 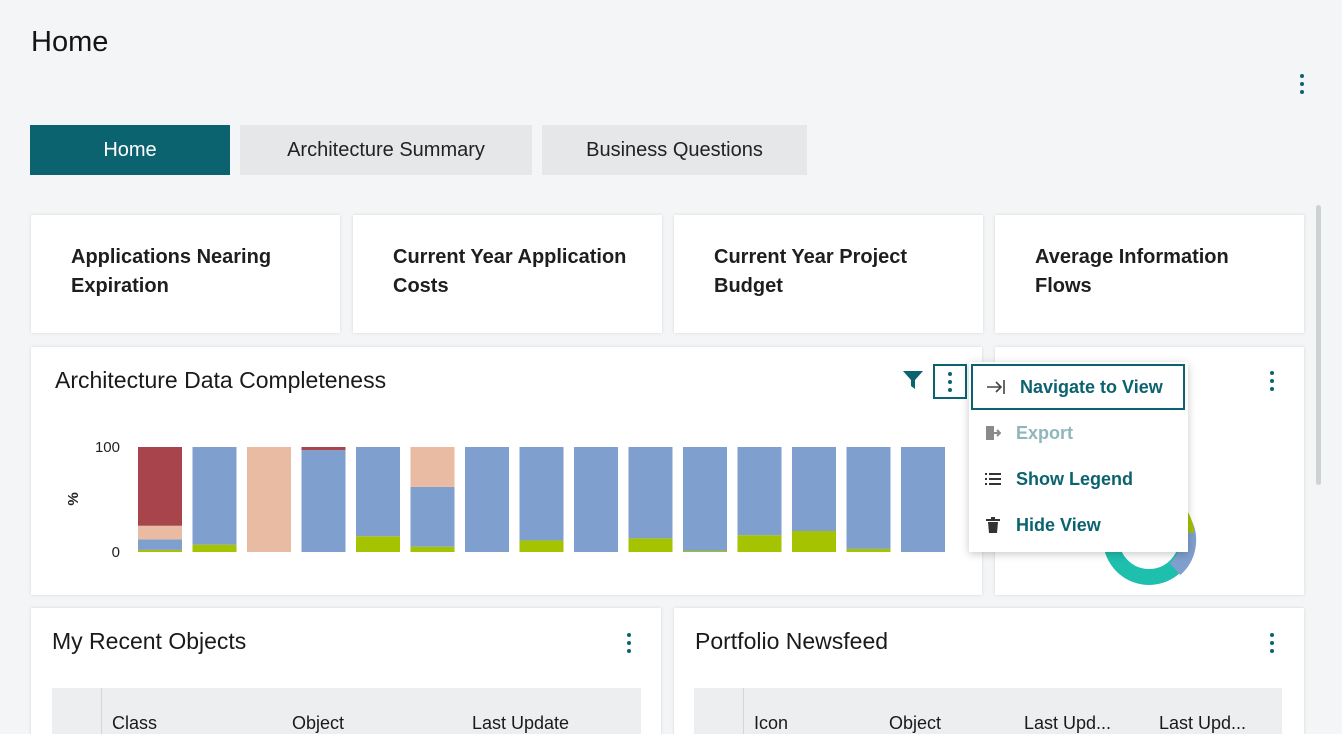 What do you see at coordinates (996, 387) in the screenshot?
I see `navigate-icon` at bounding box center [996, 387].